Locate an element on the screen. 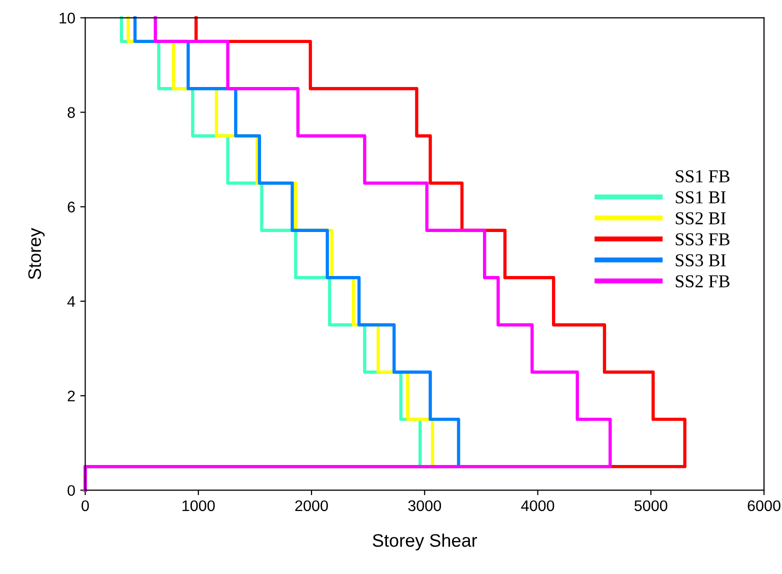 The height and width of the screenshot is (574, 782). y-axis-title: Storey is located at coordinates (36, 254).